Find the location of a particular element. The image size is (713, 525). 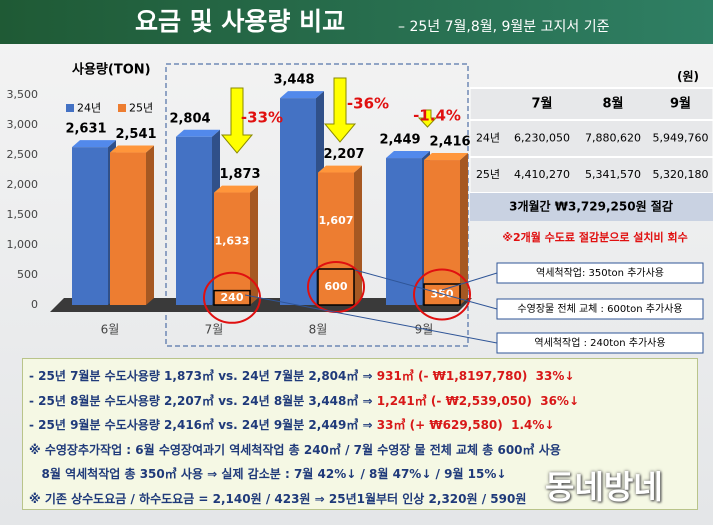

segment-label: 600 is located at coordinates (336, 286).